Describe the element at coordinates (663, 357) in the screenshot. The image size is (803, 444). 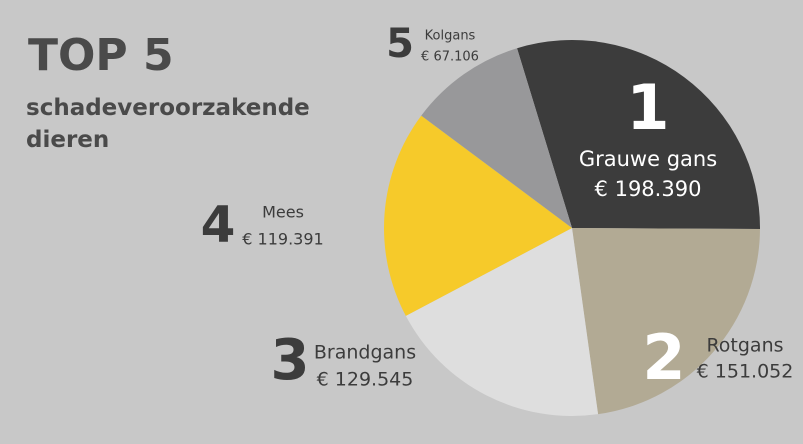
I see `rank-label: 2` at that location.